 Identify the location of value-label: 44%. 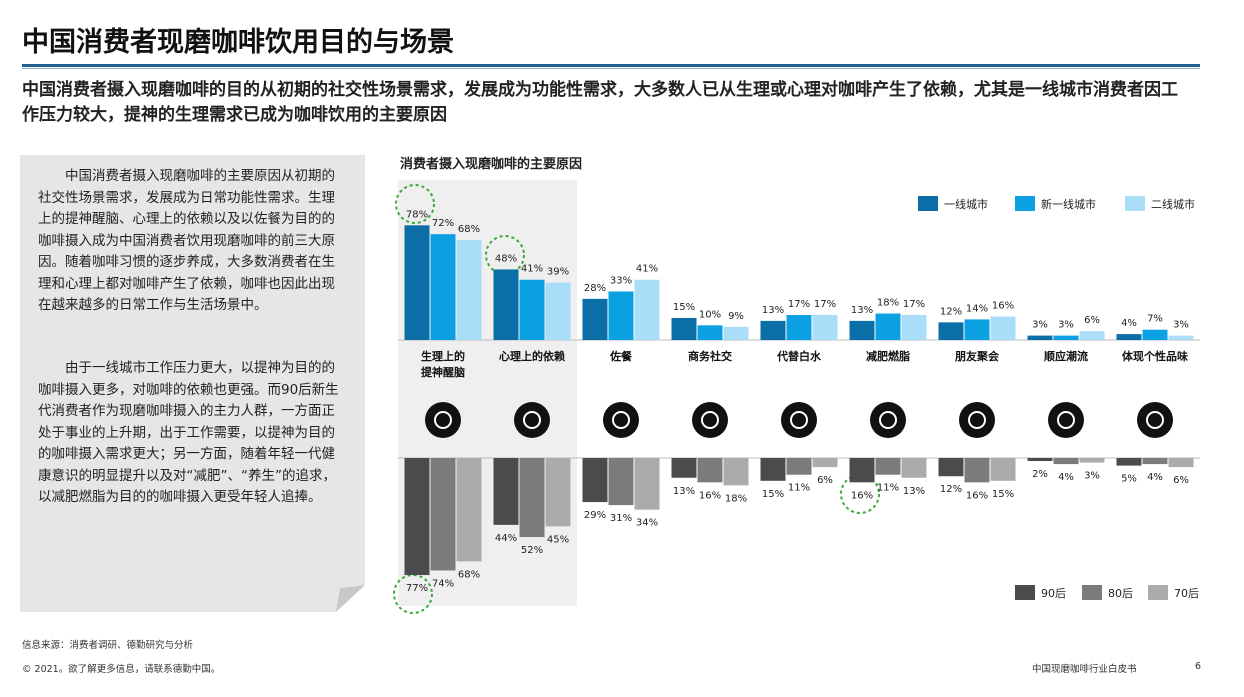
(506, 538).